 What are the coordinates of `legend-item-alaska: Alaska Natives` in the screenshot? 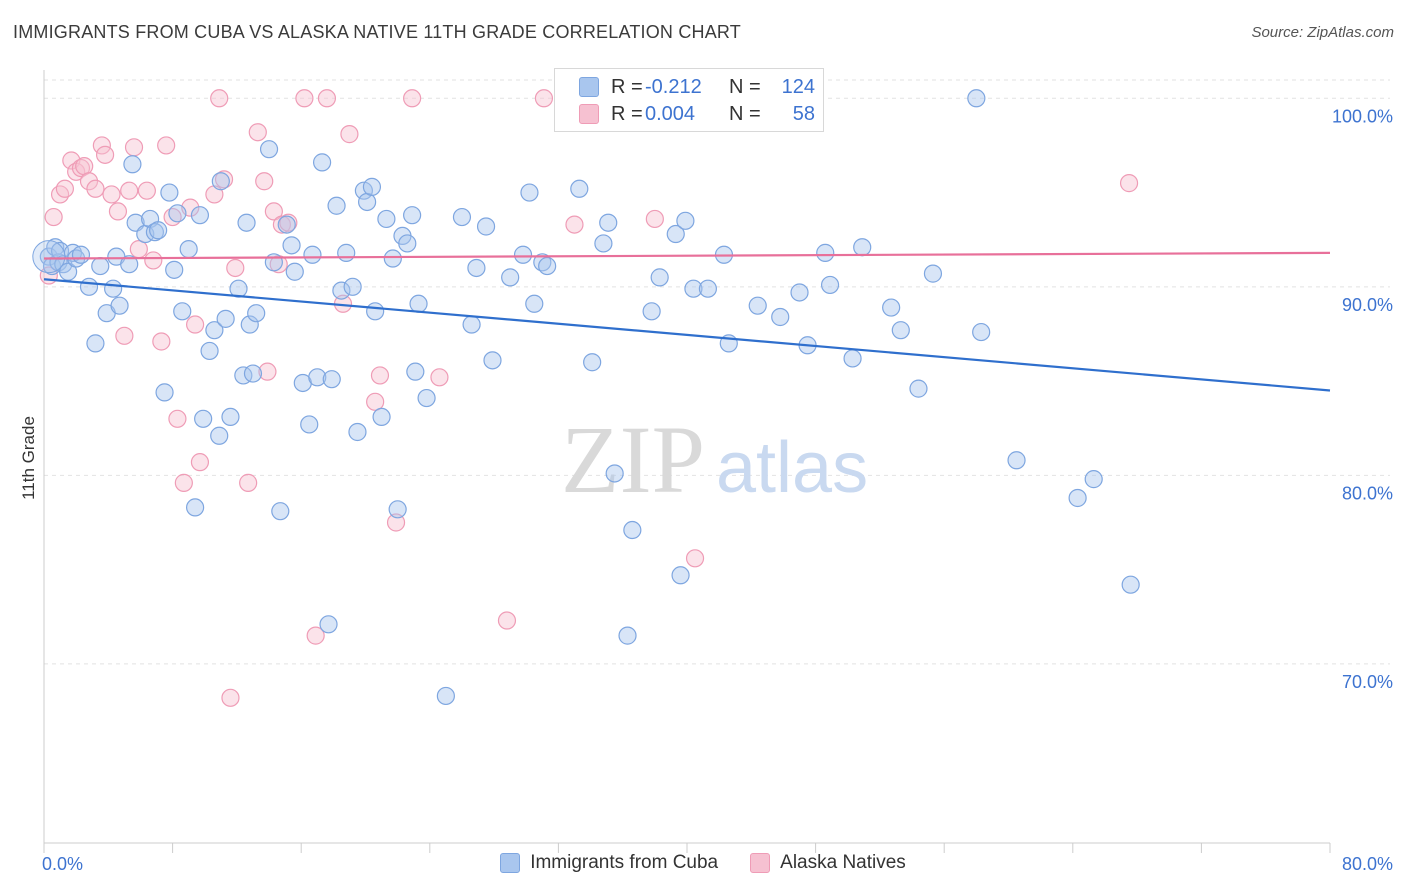 It's located at (828, 863).